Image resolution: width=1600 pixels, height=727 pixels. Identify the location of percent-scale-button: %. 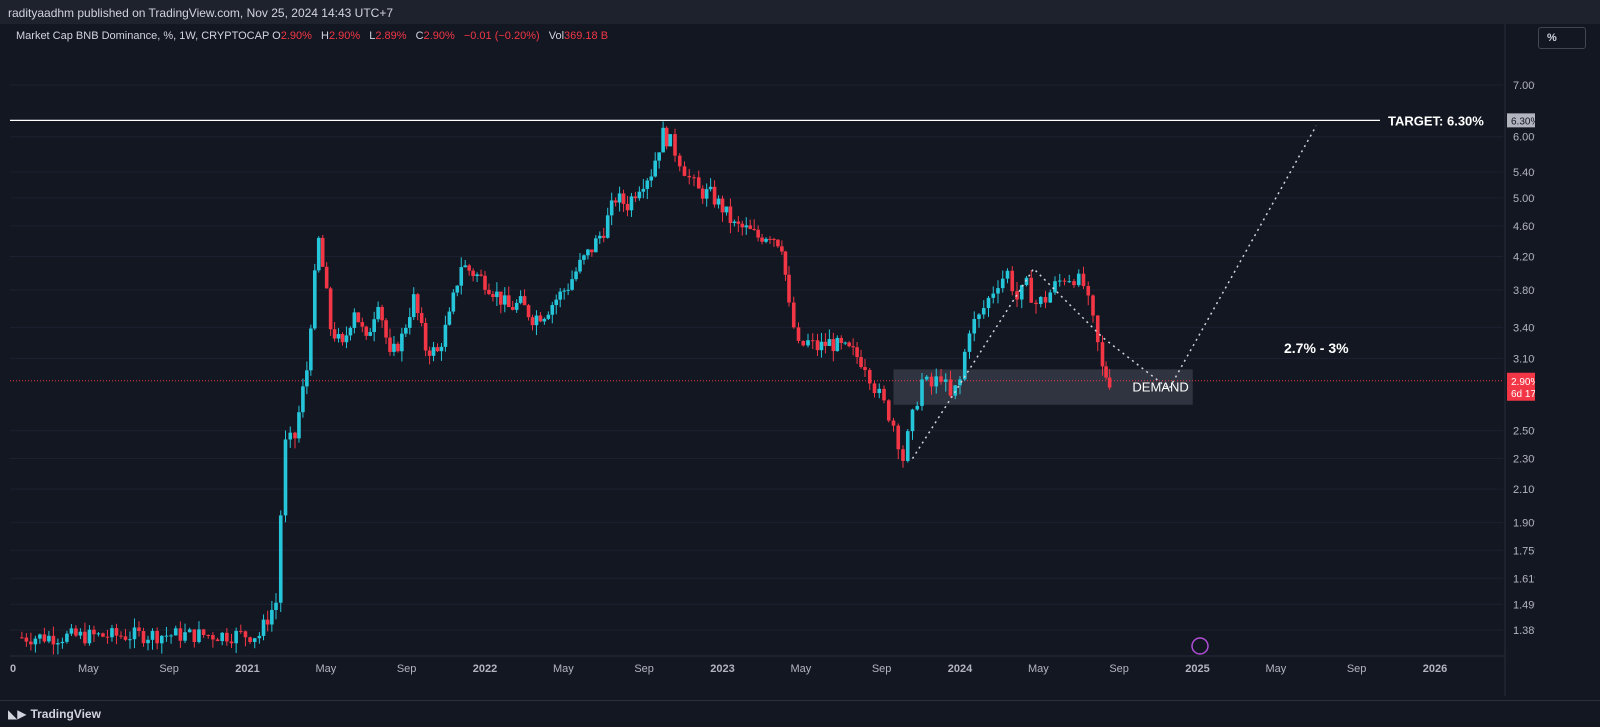
(1562, 38).